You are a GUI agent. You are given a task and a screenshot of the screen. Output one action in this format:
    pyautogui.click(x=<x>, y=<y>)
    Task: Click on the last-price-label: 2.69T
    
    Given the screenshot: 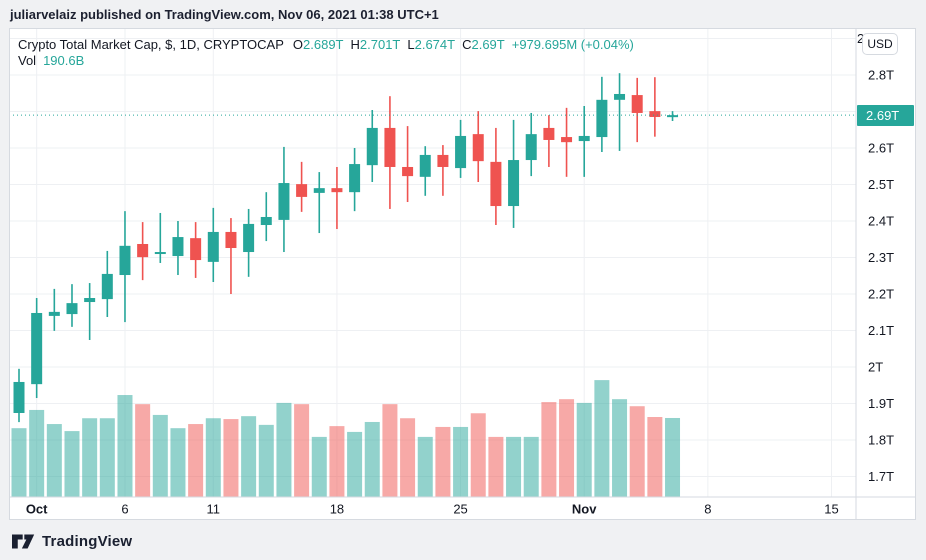 What is the action you would take?
    pyautogui.click(x=885, y=115)
    